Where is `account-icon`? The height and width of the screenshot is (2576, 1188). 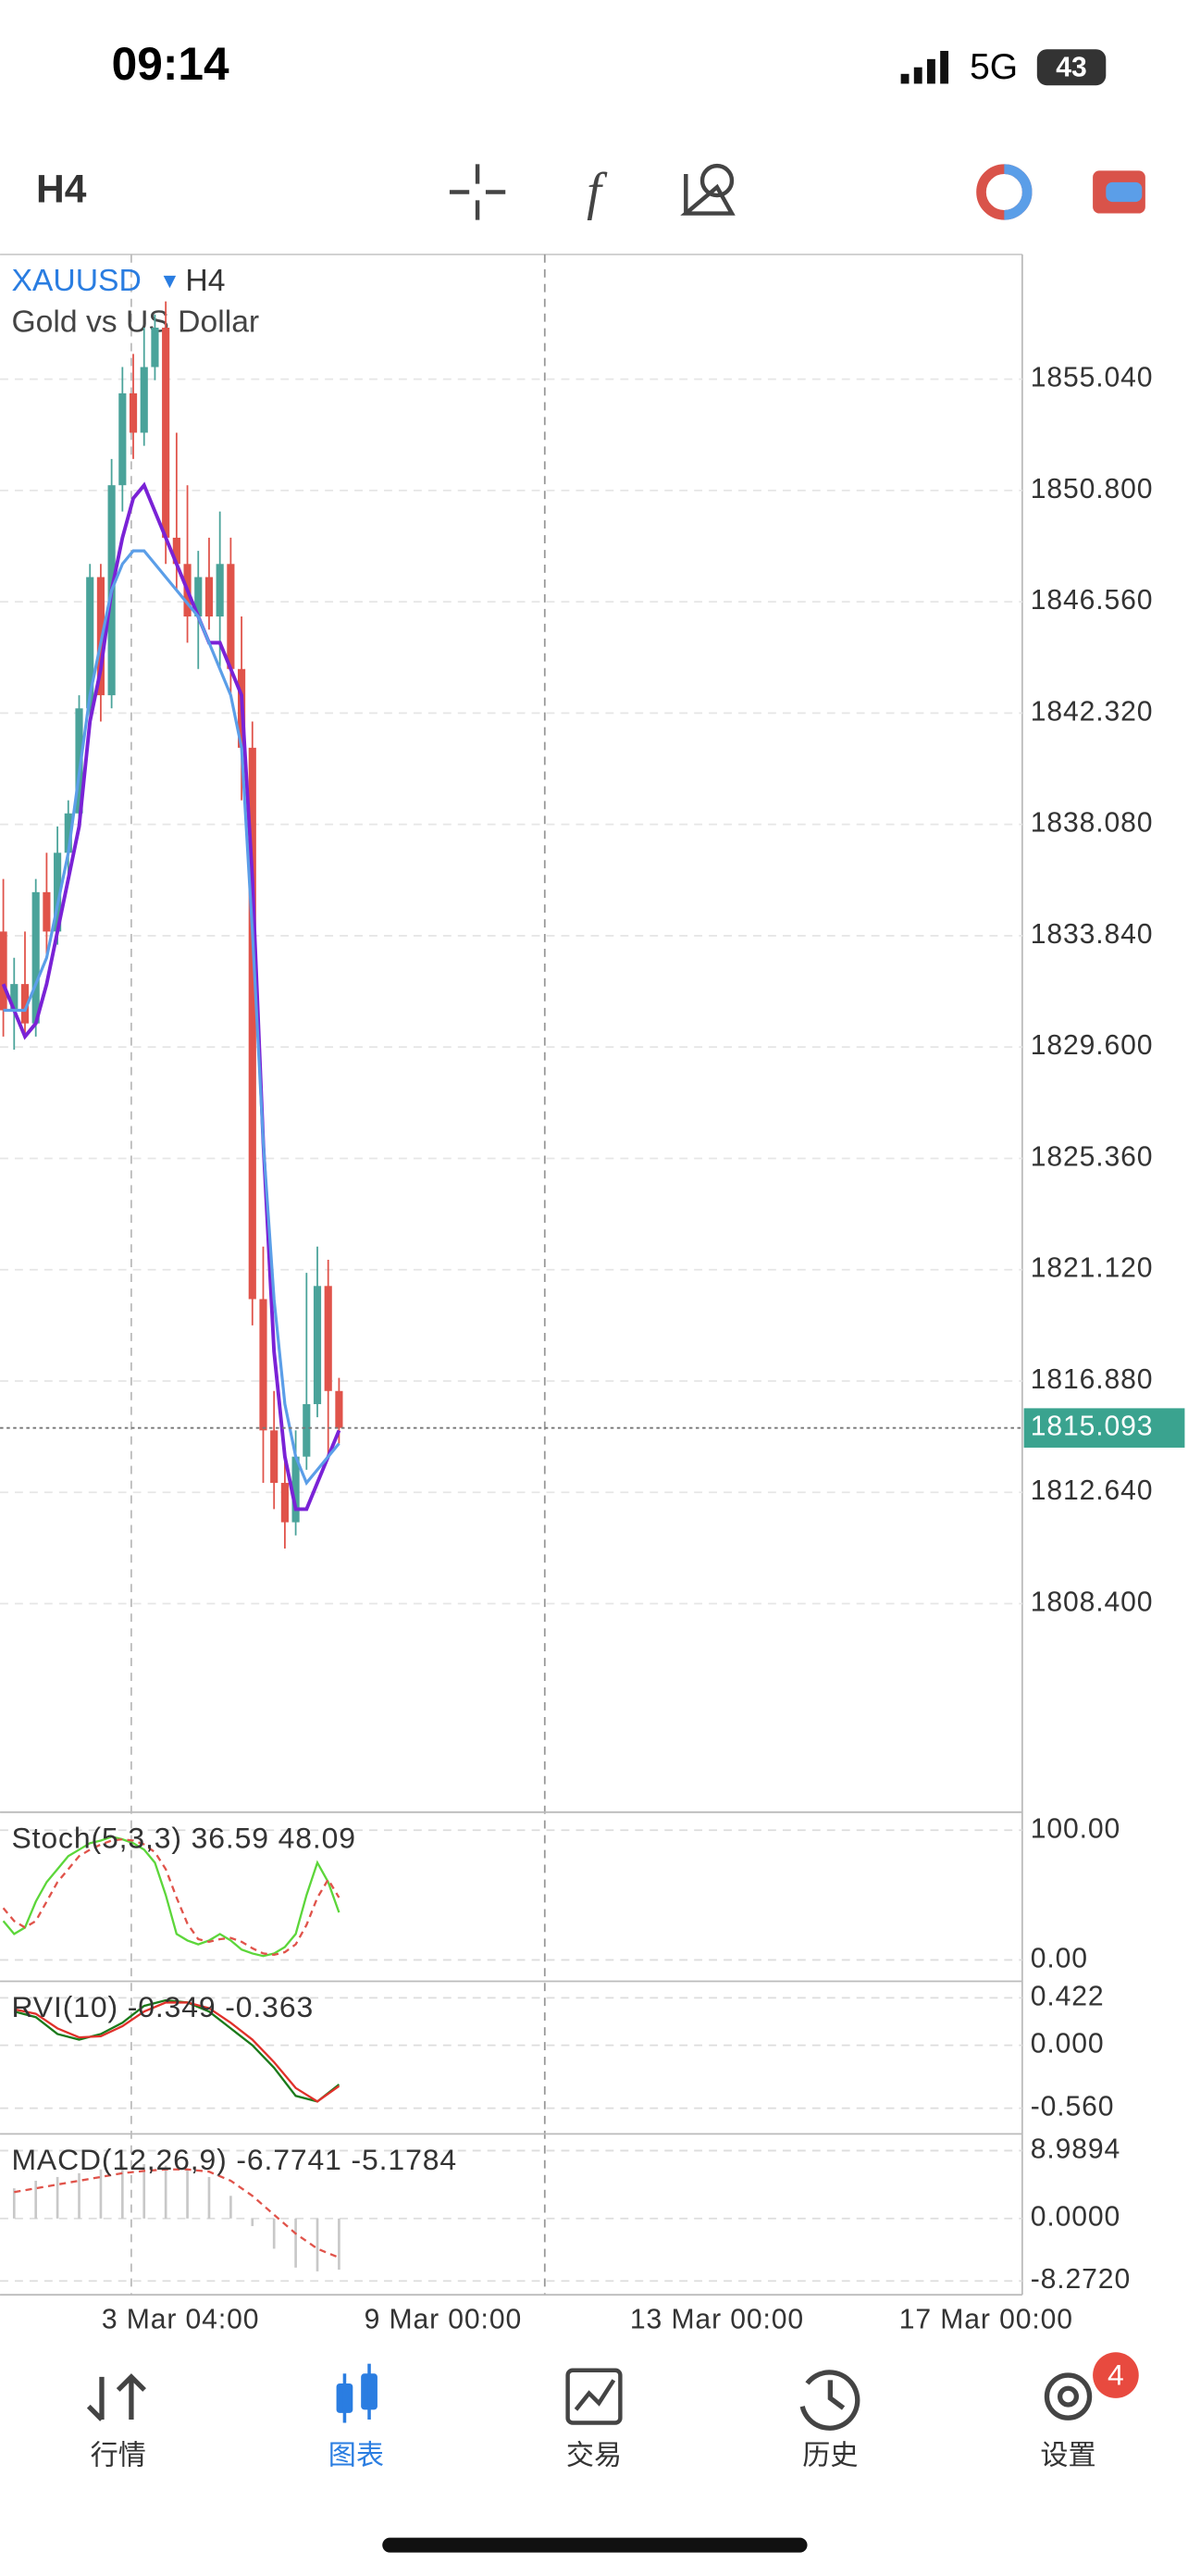
account-icon is located at coordinates (1005, 192).